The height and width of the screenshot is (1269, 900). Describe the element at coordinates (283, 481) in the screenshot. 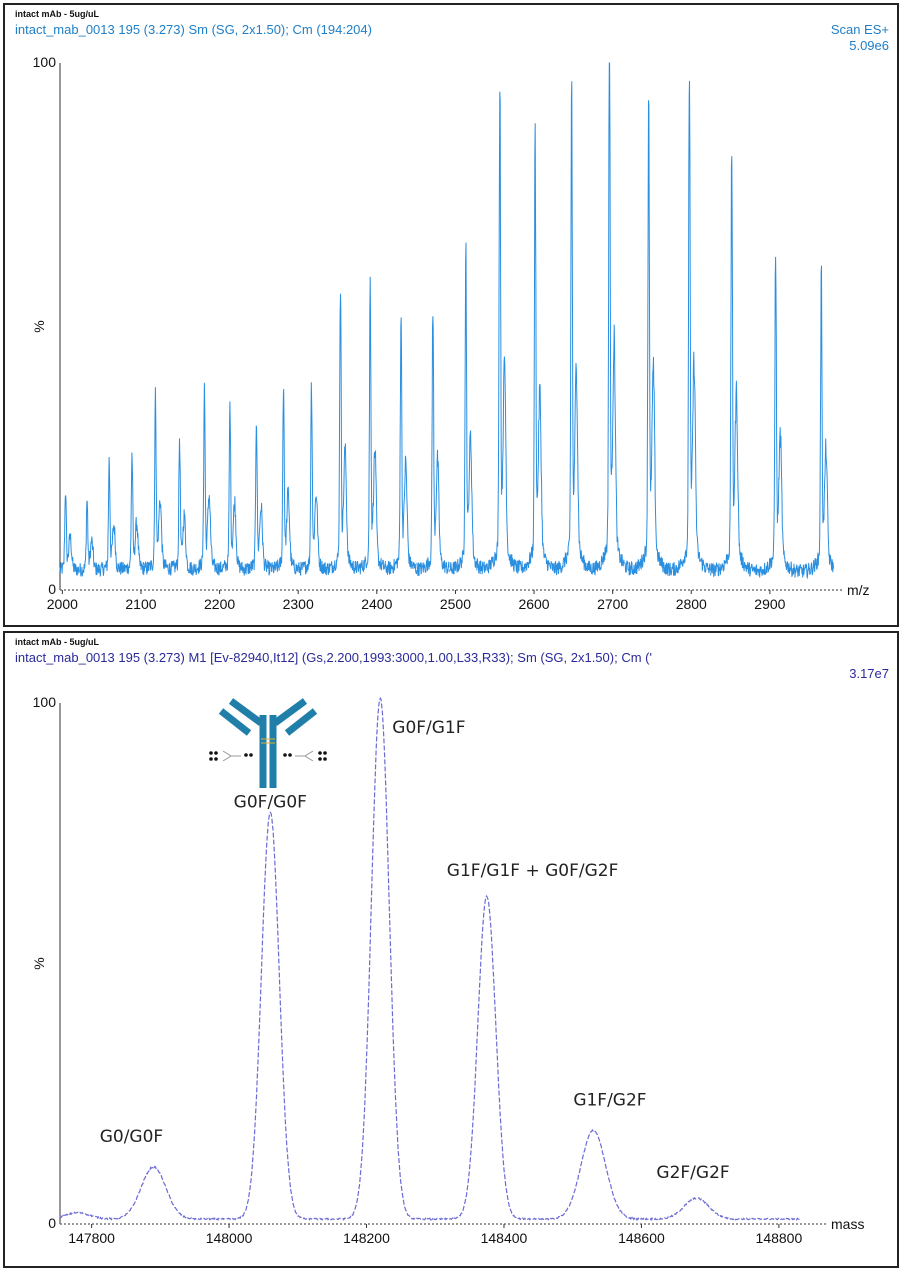

I see `peak-z65` at that location.